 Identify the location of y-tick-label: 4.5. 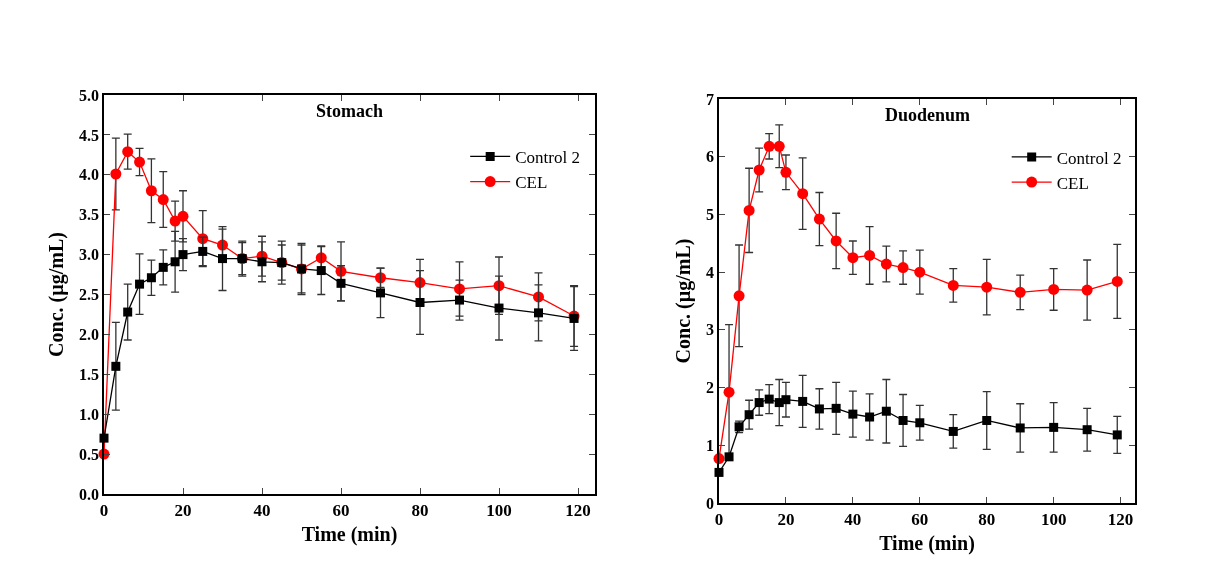
(89, 135).